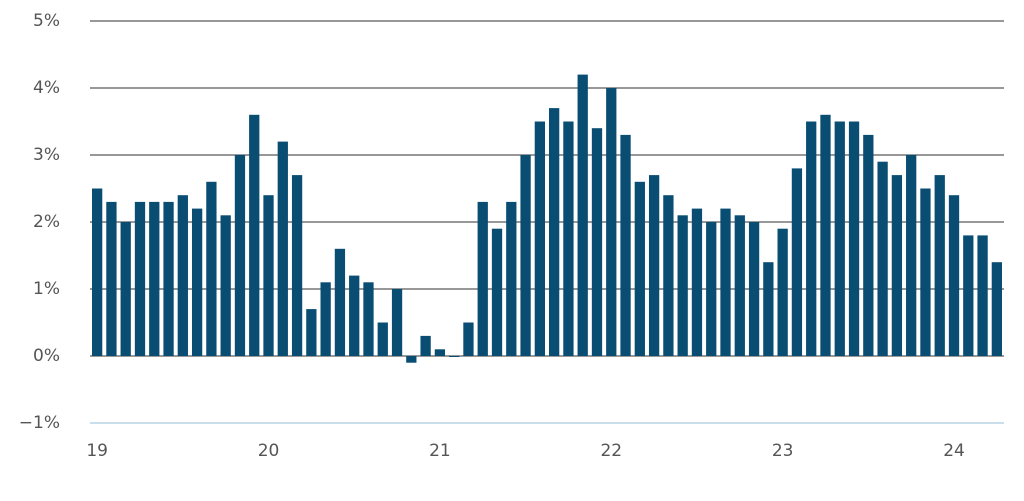 This screenshot has width=1024, height=501. I want to click on x-tick-label: 19, so click(97, 451).